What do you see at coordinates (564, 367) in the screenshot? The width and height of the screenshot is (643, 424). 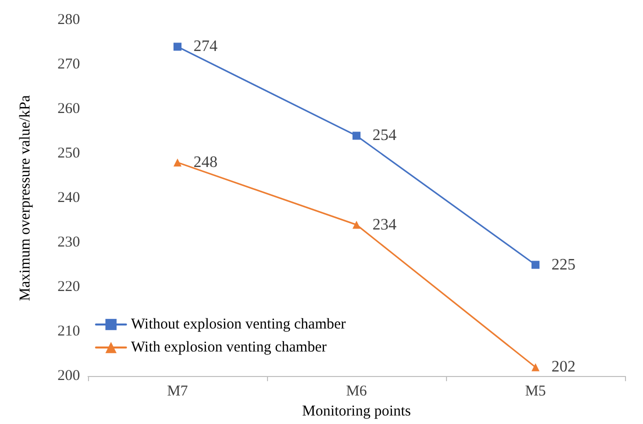 I see `data-label: 202` at bounding box center [564, 367].